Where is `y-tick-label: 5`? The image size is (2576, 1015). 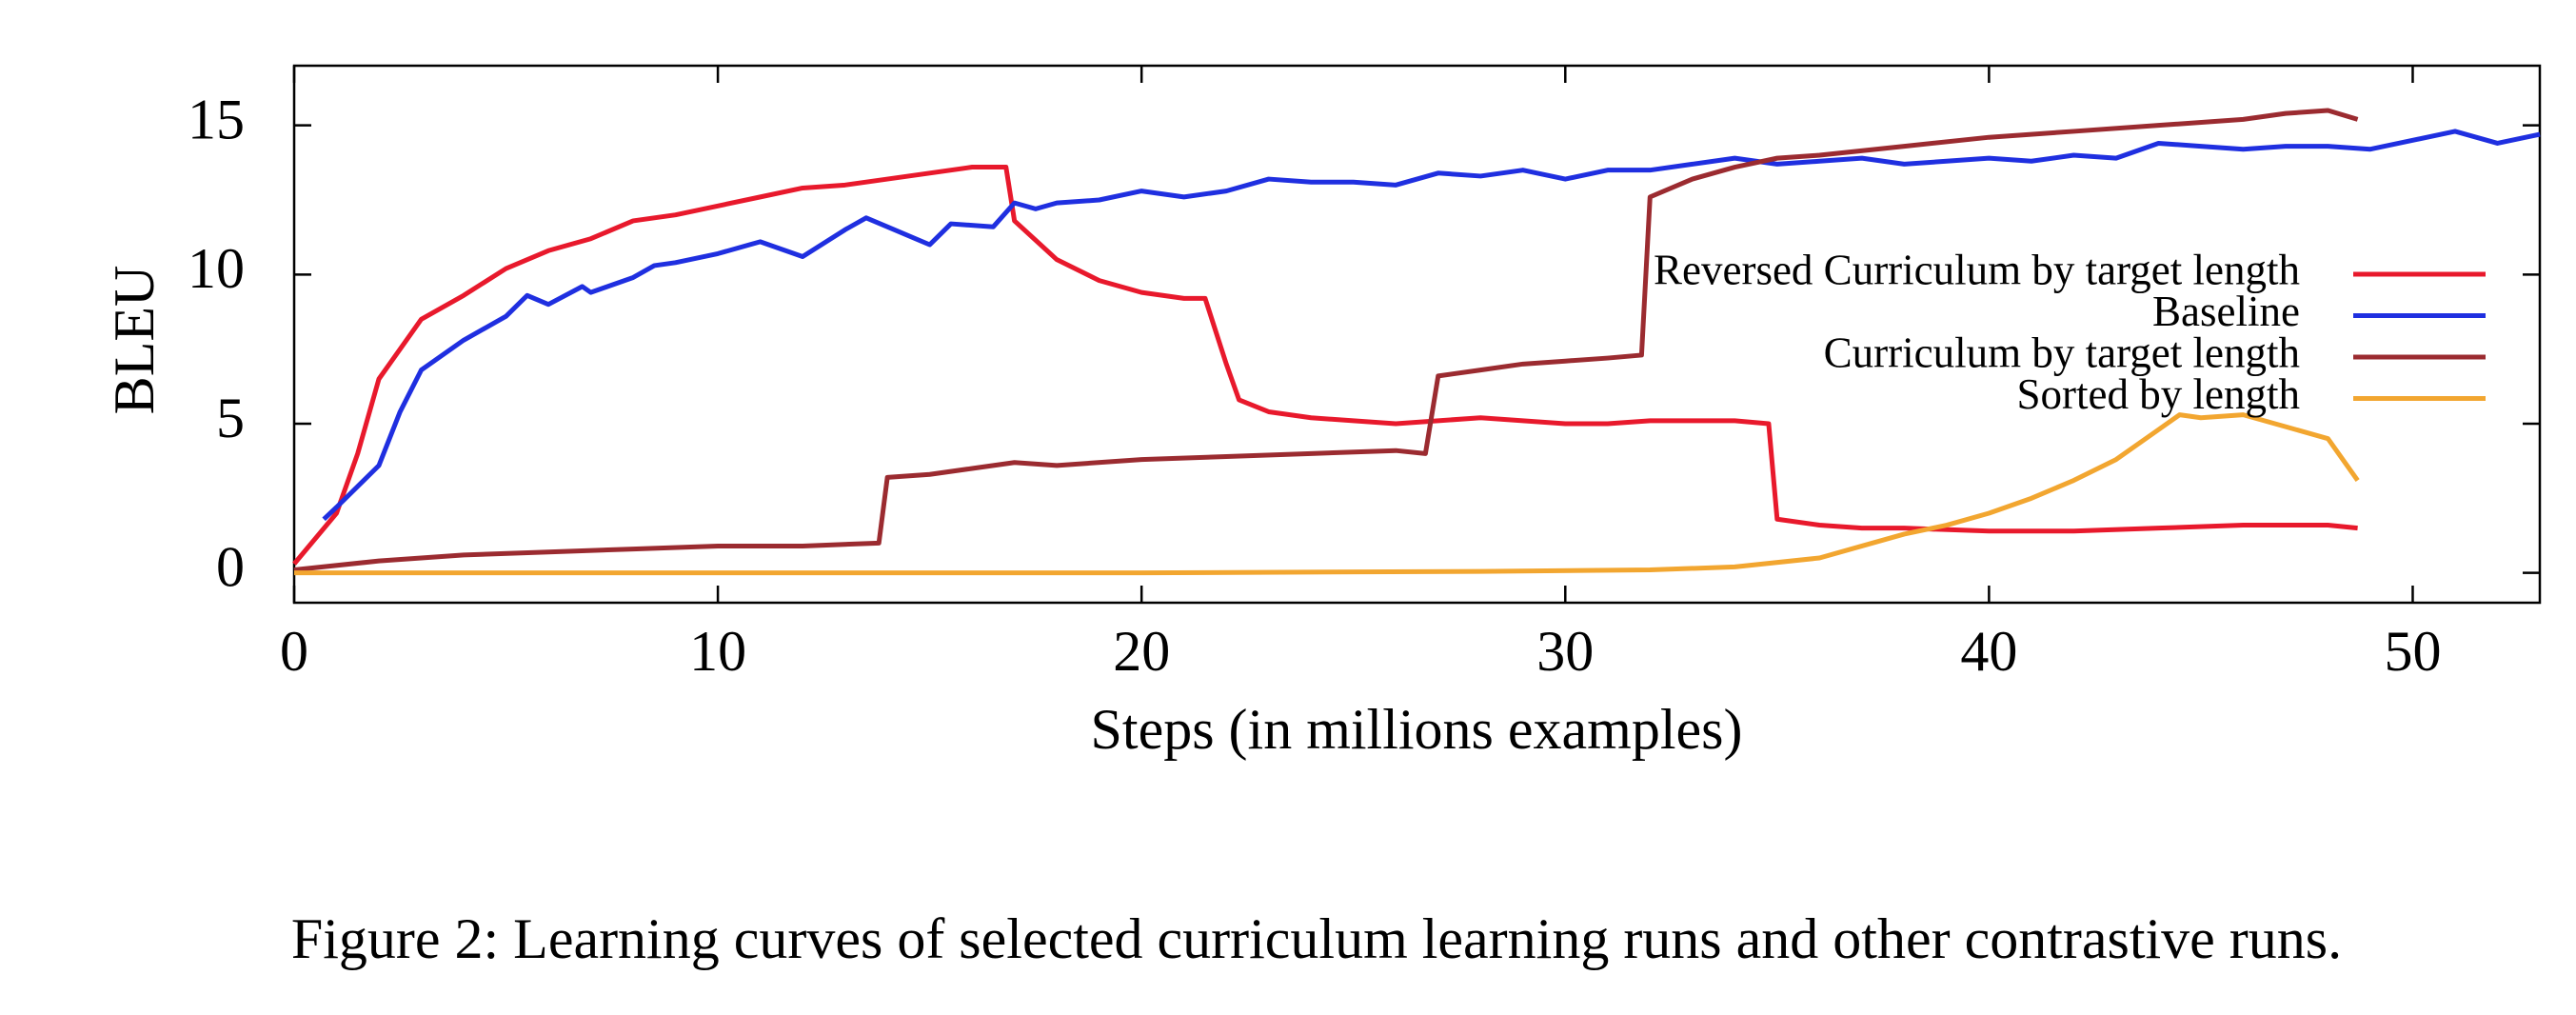
y-tick-label: 5 is located at coordinates (230, 418).